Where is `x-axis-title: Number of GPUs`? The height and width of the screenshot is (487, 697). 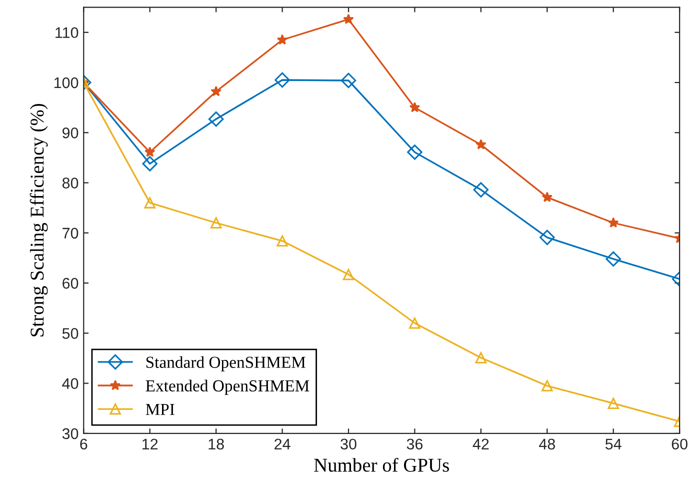
x-axis-title: Number of GPUs is located at coordinates (381, 465).